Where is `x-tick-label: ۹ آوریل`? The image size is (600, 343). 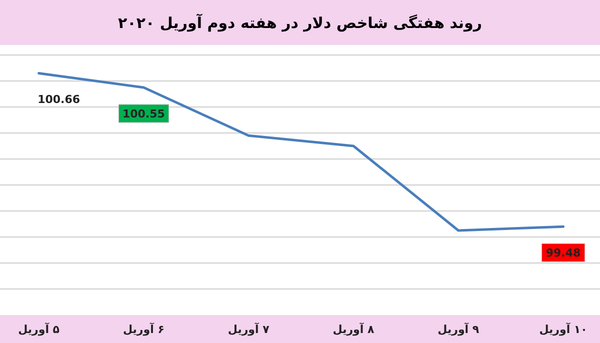 x-tick-label: ۹ آوریل is located at coordinates (459, 329).